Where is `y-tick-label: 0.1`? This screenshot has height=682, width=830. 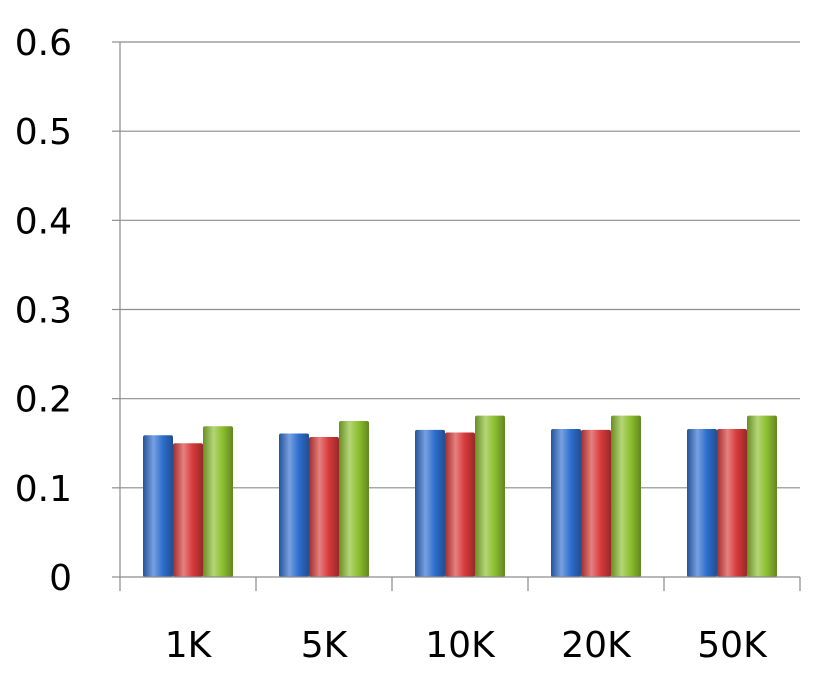
y-tick-label: 0.1 is located at coordinates (43, 489).